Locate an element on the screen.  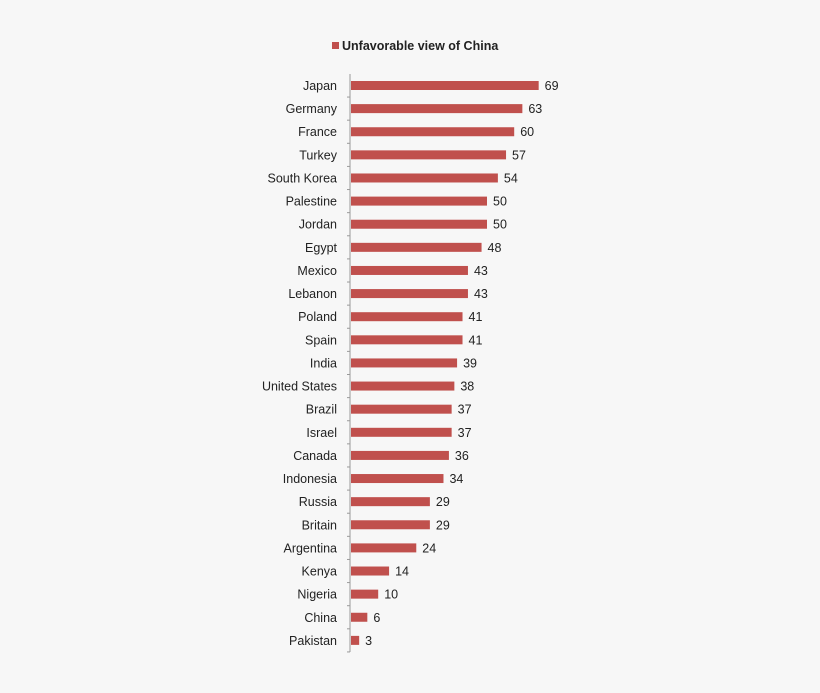
bar-jordan is located at coordinates (419, 224).